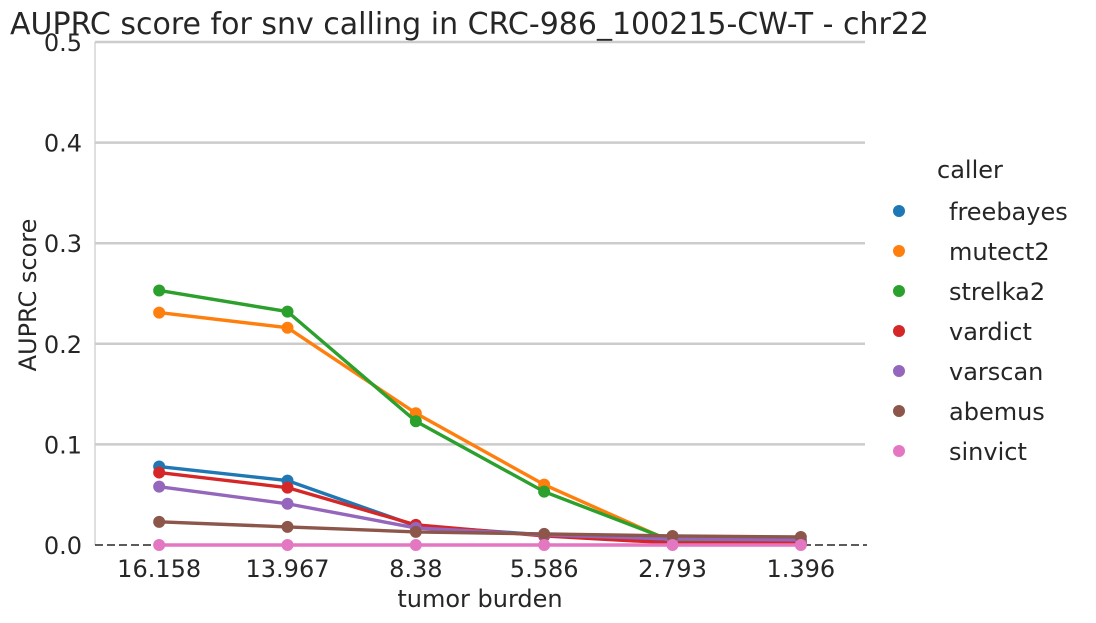 The image size is (1096, 623). What do you see at coordinates (63, 345) in the screenshot?
I see `y-tick-label: 0.2` at bounding box center [63, 345].